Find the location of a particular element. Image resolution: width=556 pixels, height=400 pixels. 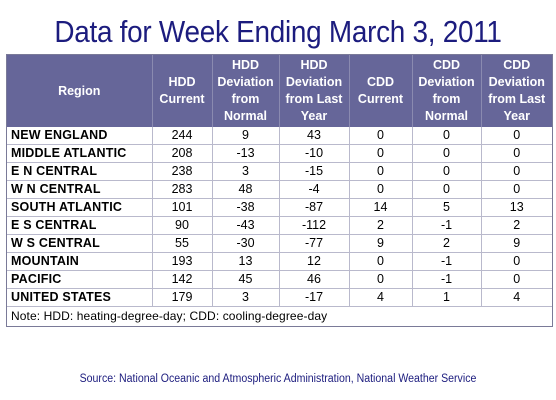

table-cell: 179 is located at coordinates (182, 297).